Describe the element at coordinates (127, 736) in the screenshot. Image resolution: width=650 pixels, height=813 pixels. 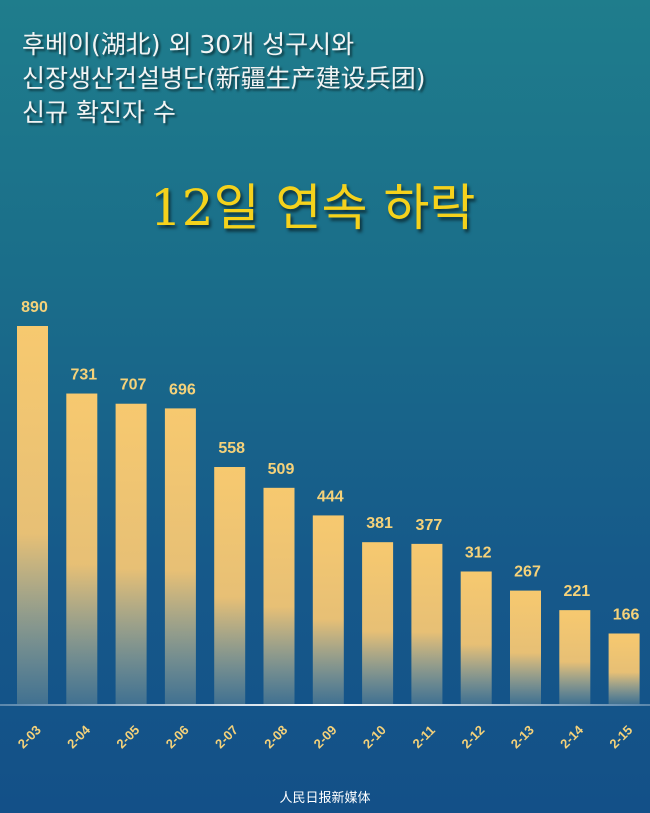
I see `x-tick-label: 2-05` at that location.